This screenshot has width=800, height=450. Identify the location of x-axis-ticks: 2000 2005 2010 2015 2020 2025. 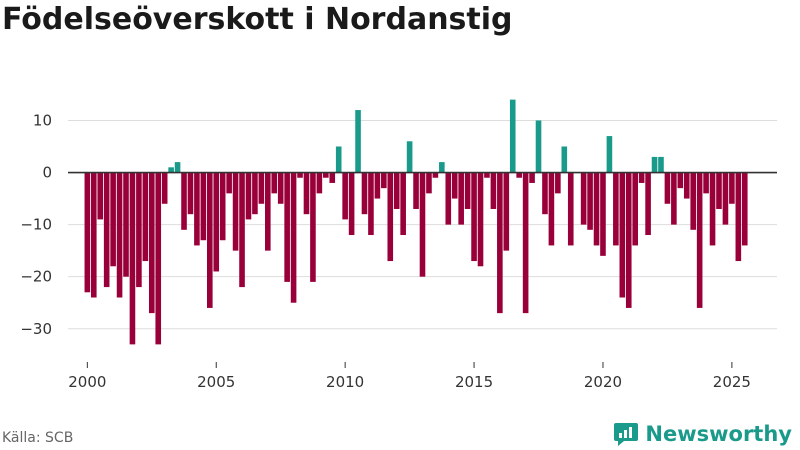
(409, 376).